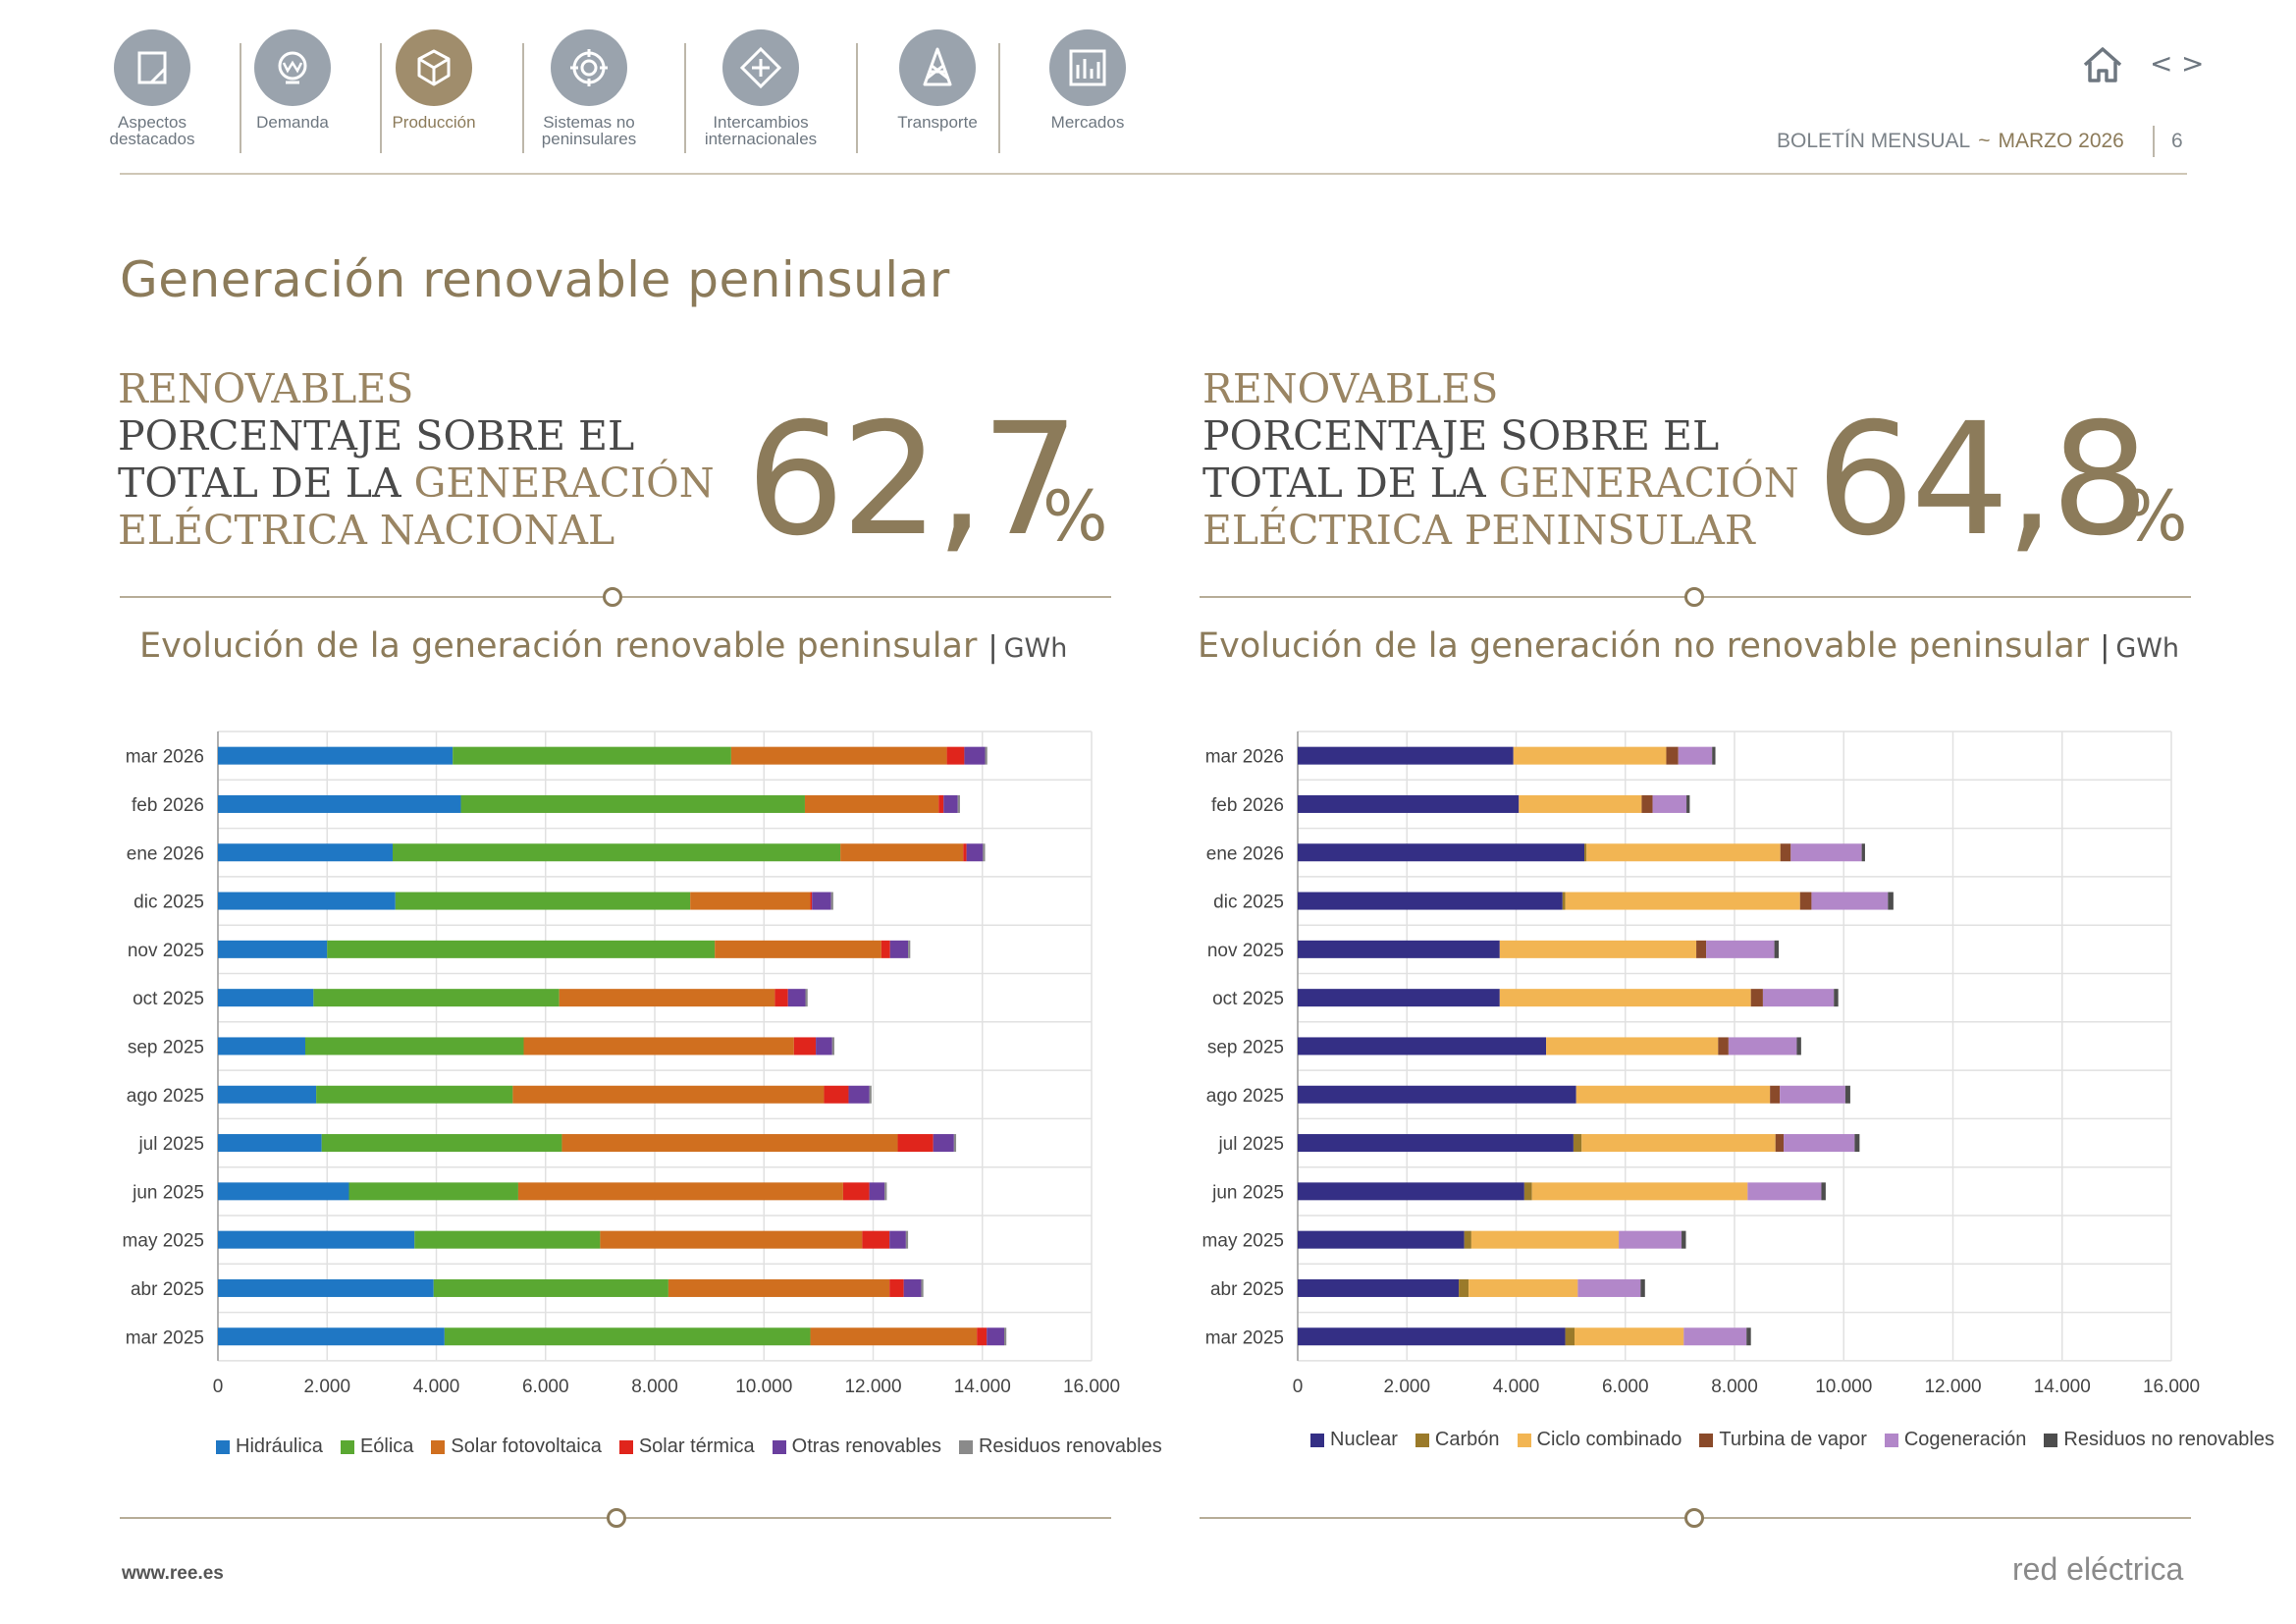  I want to click on x-tick-label: 10.000, so click(763, 1387).